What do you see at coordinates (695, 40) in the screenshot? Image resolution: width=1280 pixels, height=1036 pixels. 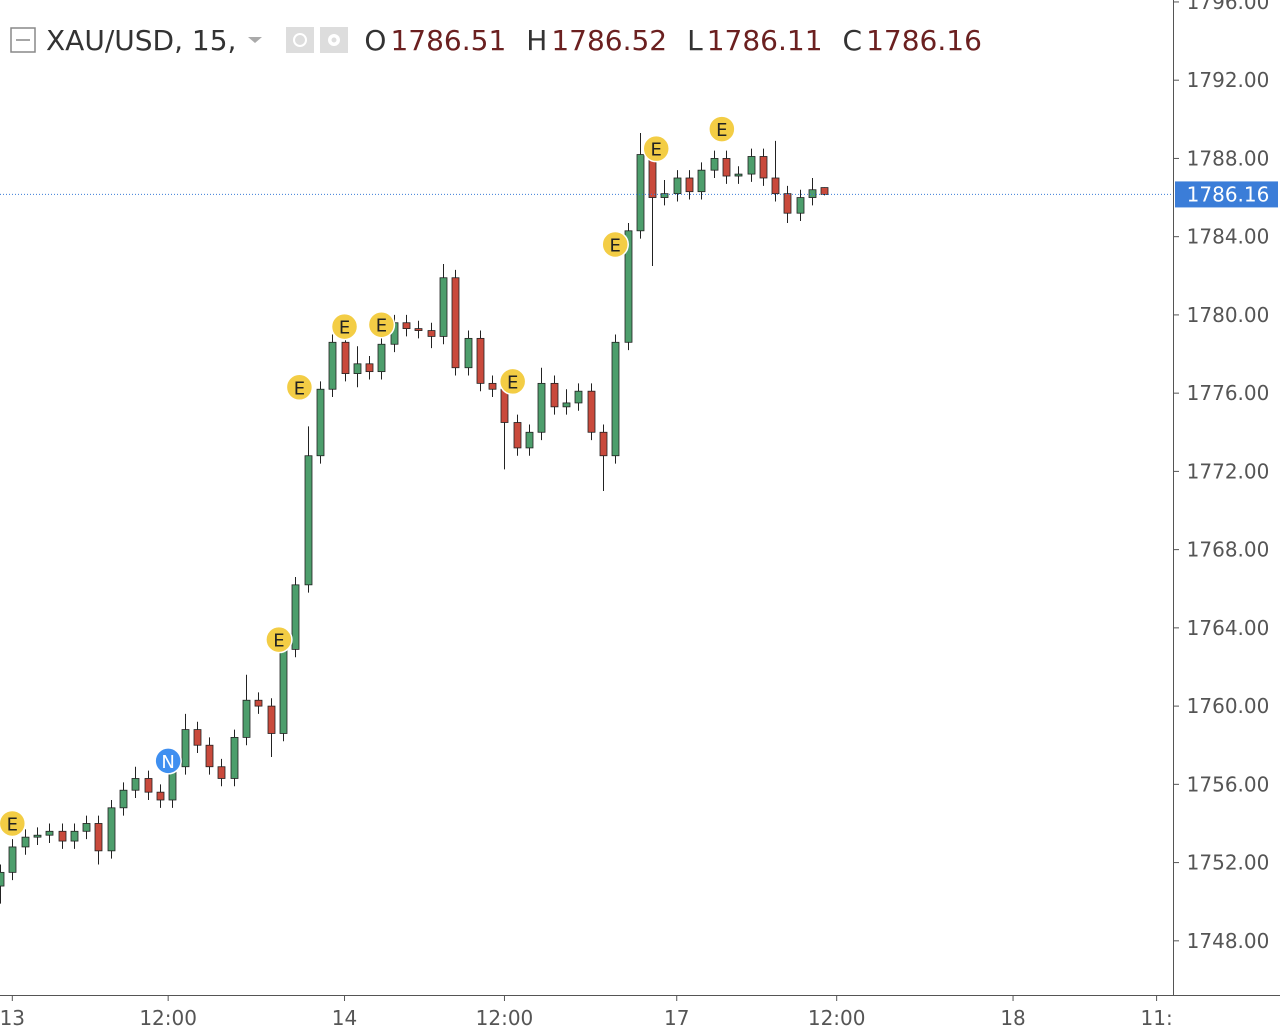 I see `ohlc-label: L` at bounding box center [695, 40].